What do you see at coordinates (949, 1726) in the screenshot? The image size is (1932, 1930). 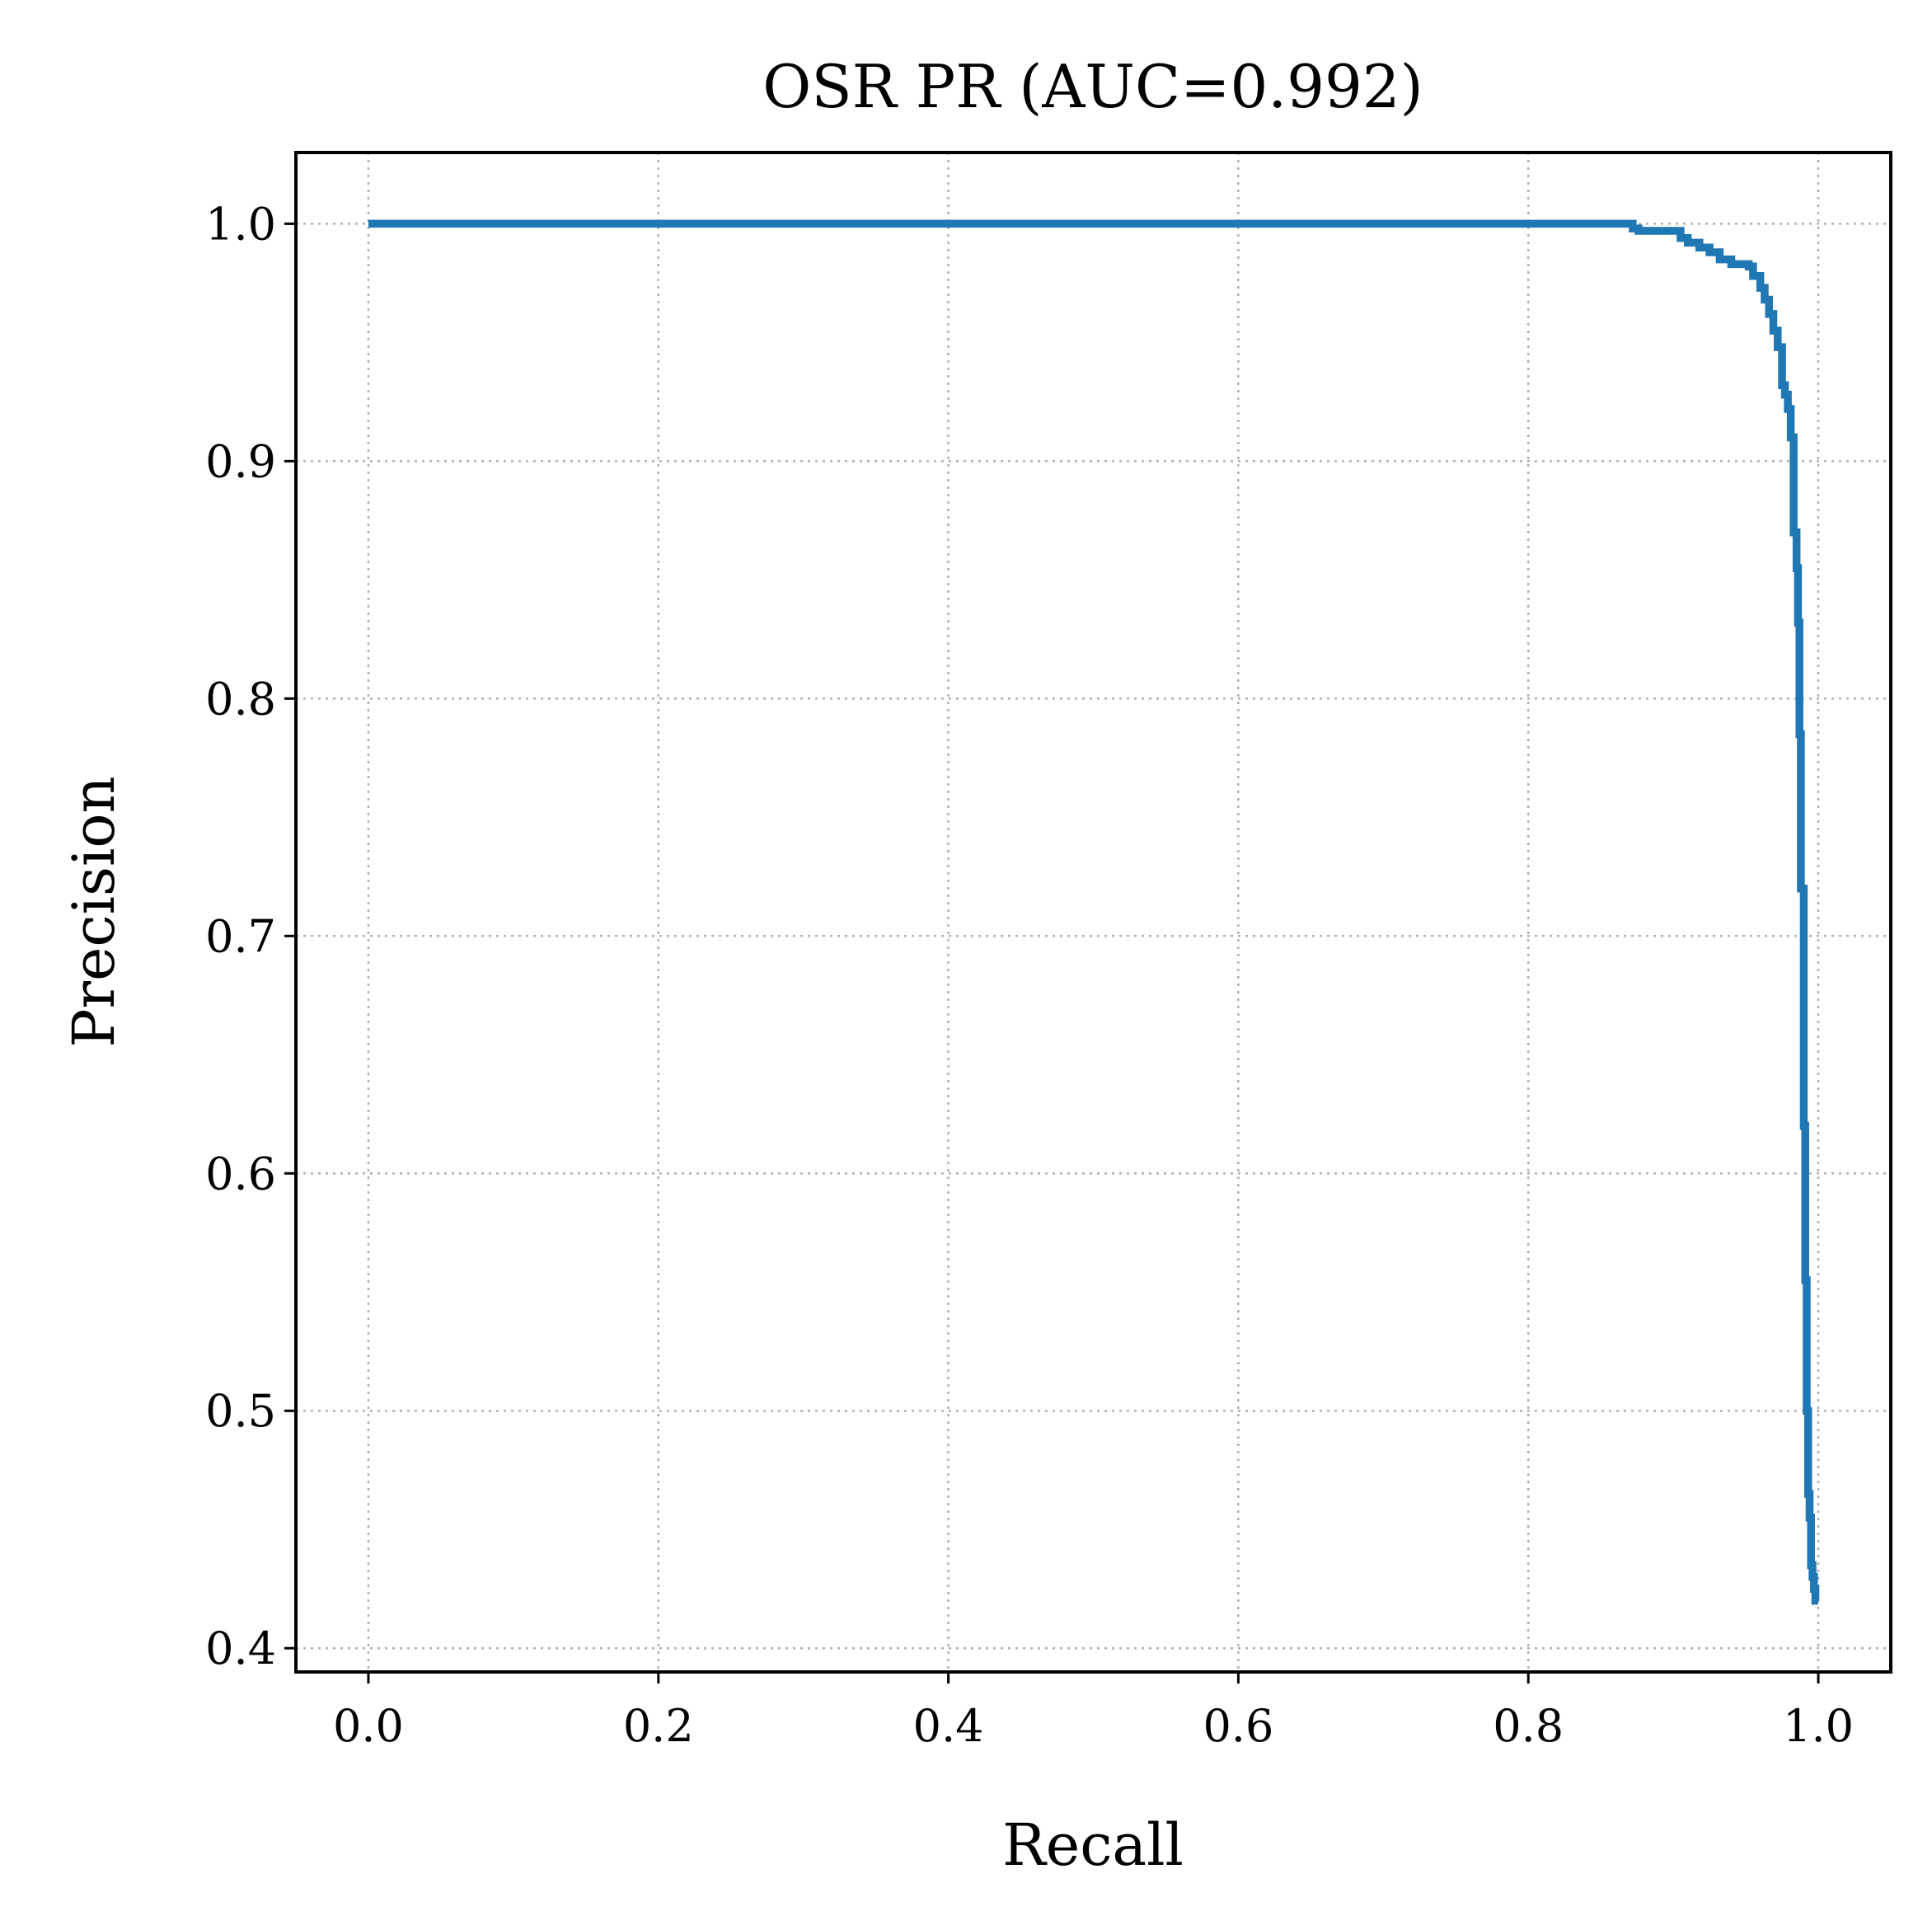 I see `x-tick-label: 0.4` at bounding box center [949, 1726].